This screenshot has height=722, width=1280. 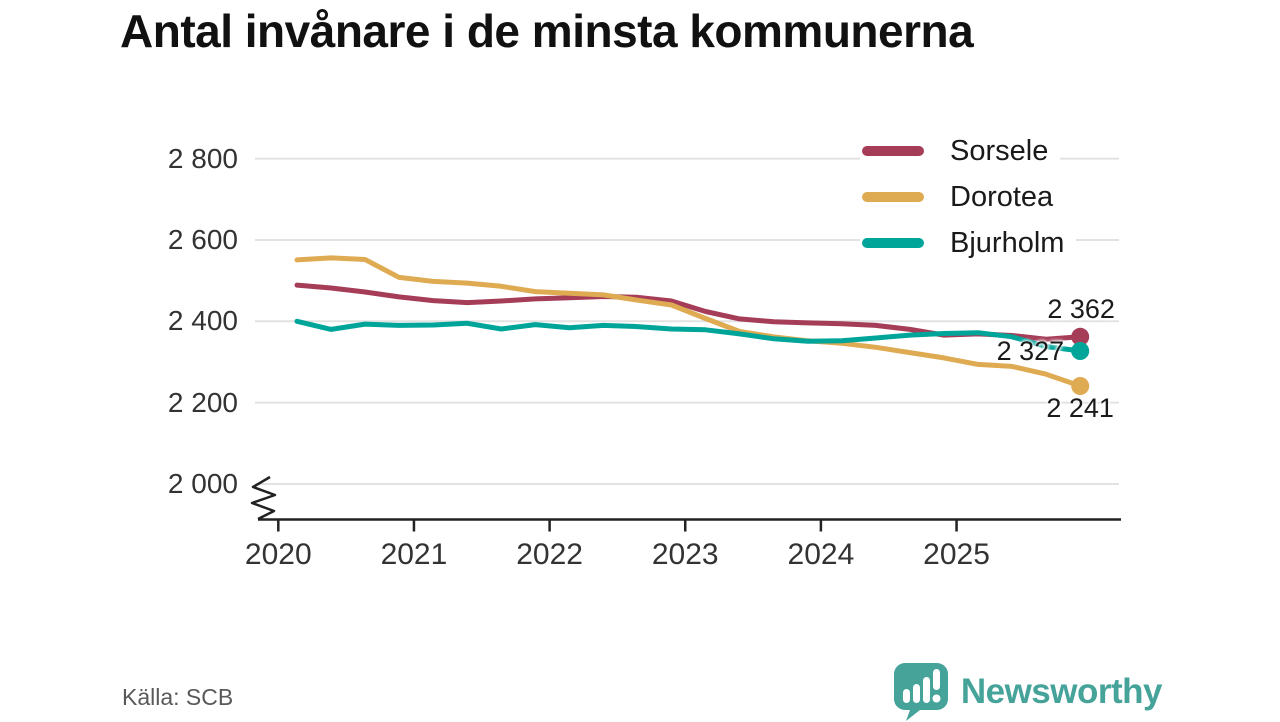 I want to click on y-axis-break-icon, so click(x=263, y=498).